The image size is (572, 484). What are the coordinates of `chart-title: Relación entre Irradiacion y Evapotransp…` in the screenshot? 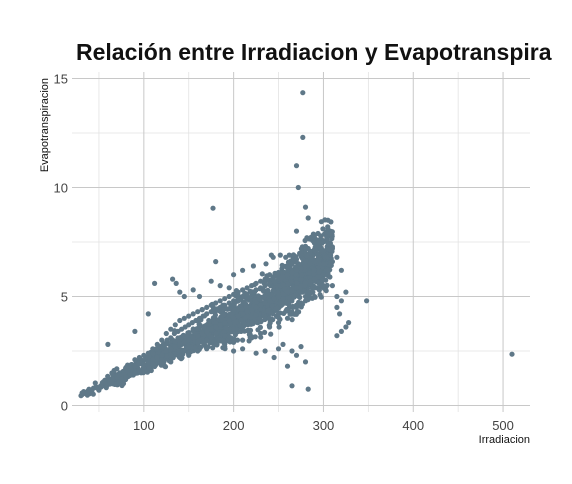 It's located at (314, 52).